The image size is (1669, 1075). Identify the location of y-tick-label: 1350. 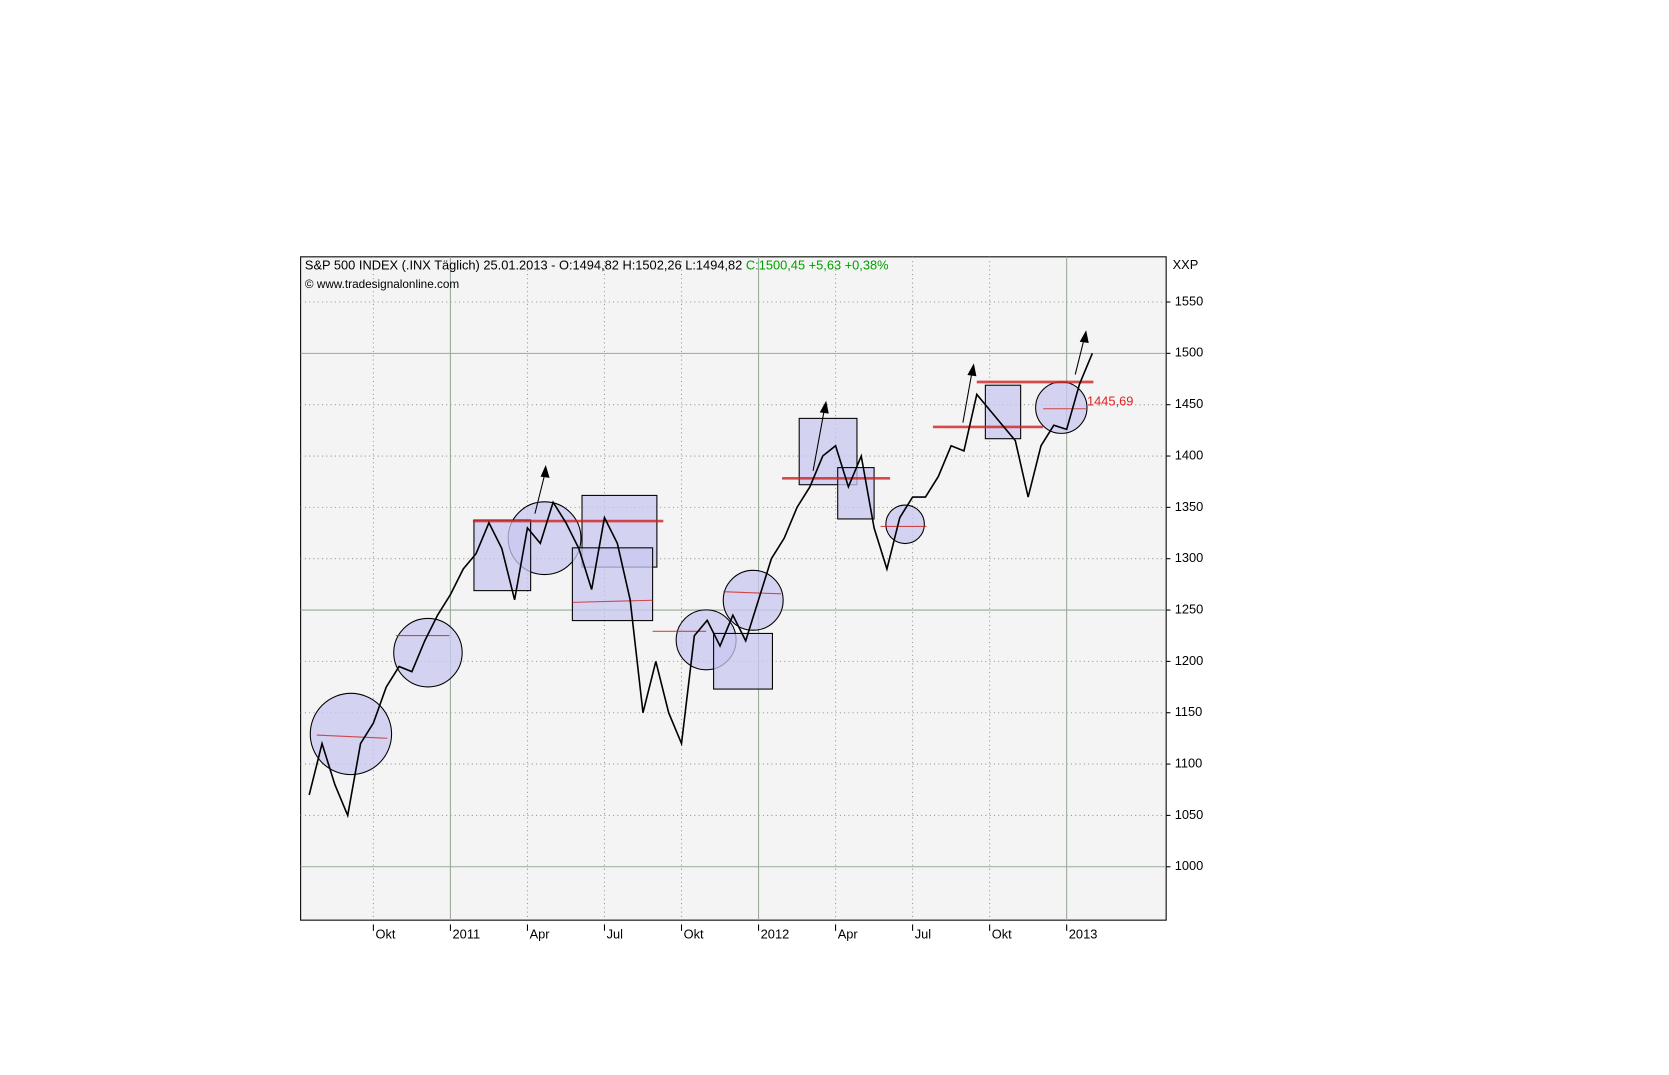
(1189, 506).